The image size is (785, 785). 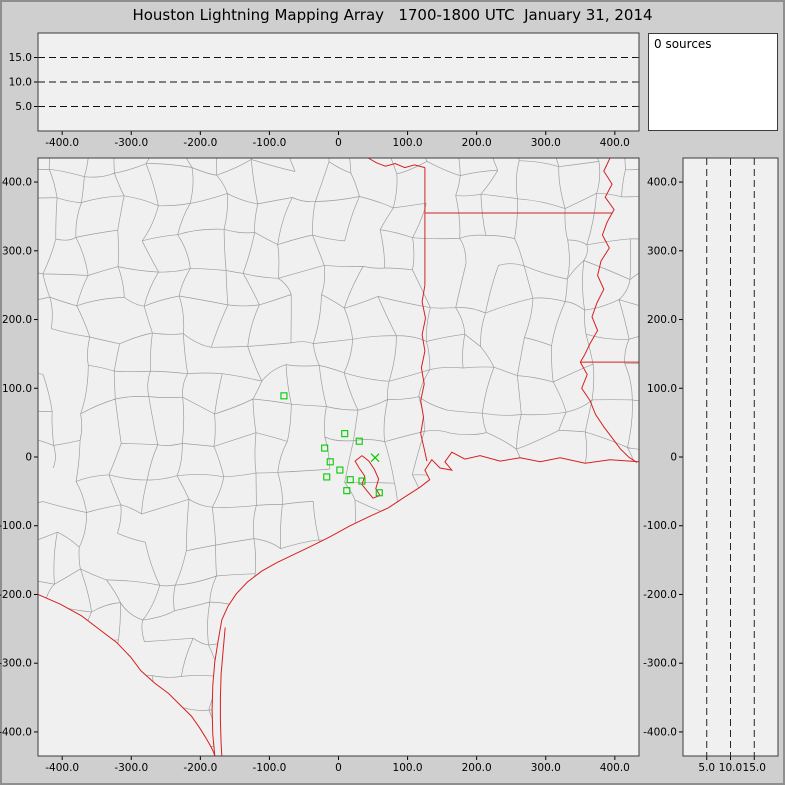 I want to click on map-line-red-river, so click(x=396, y=163).